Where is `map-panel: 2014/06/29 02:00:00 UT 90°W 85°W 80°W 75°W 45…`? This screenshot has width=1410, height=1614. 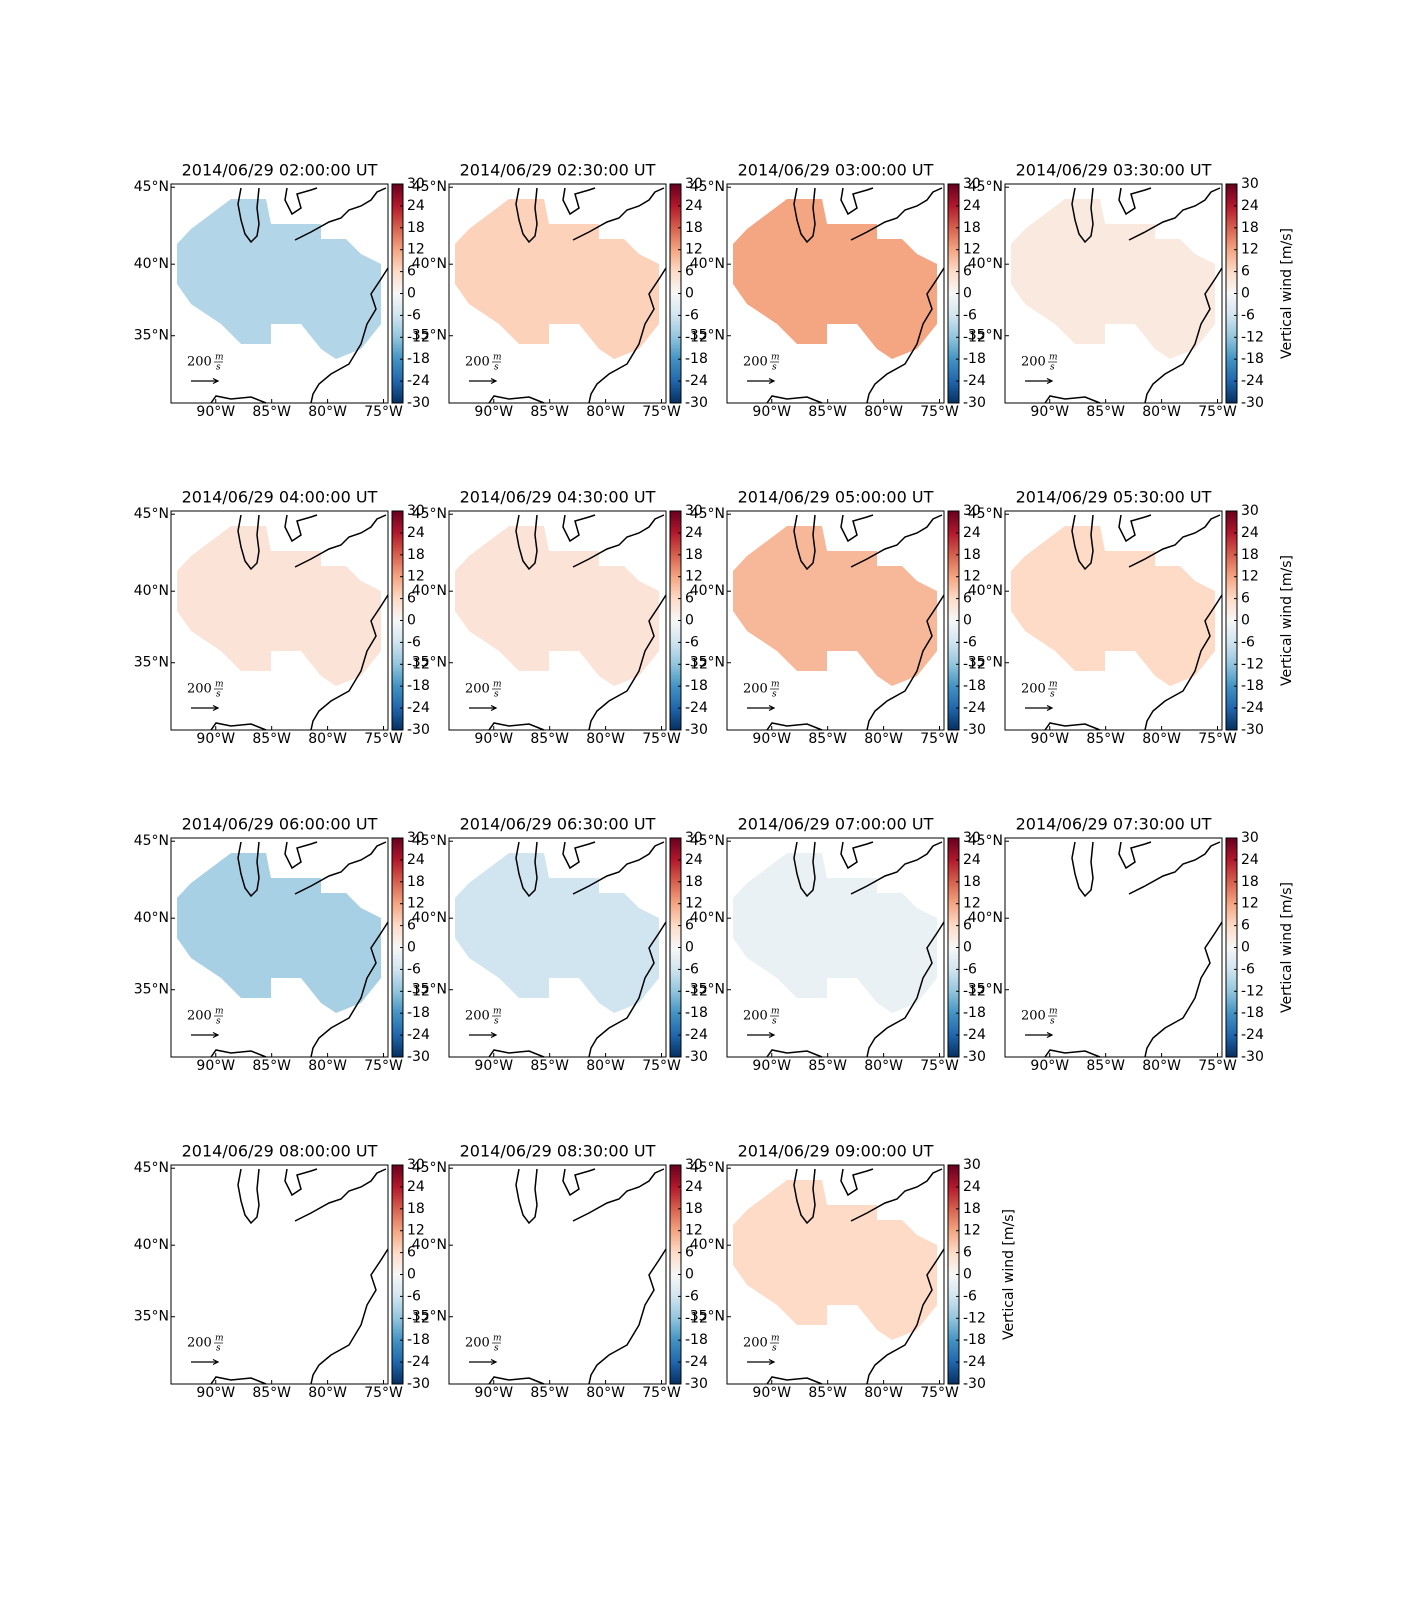 map-panel: 2014/06/29 02:00:00 UT 90°W 85°W 80°W 75°W 45… is located at coordinates (282, 291).